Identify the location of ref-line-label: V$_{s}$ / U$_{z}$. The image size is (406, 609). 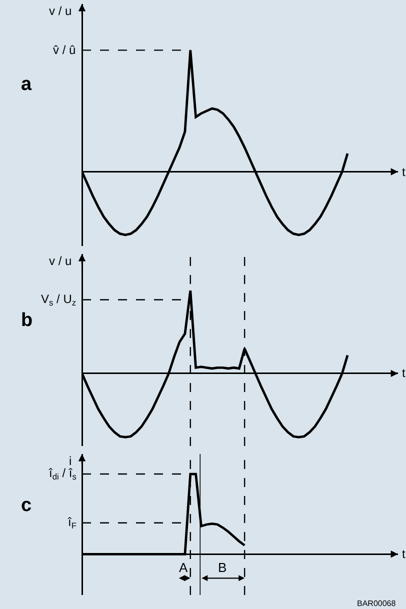
(58, 300).